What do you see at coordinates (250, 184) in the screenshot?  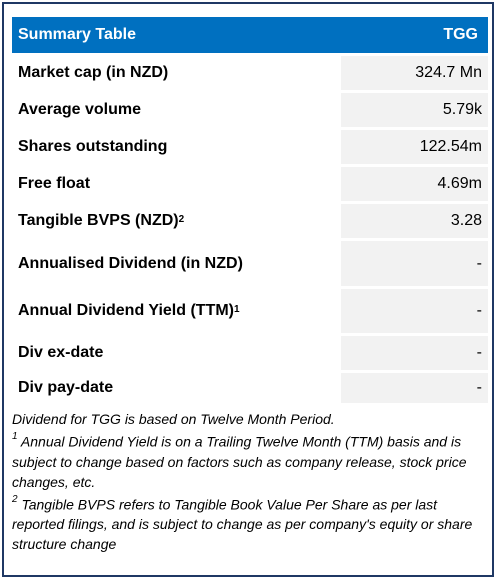 I see `table-row-free-float: Free float 4.69m` at bounding box center [250, 184].